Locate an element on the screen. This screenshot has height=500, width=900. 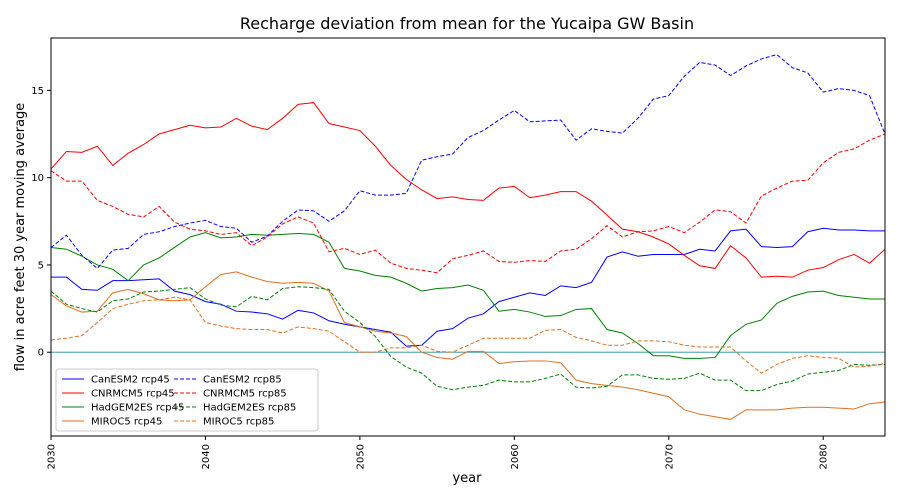
x-tick-label: 2030 is located at coordinates (52, 456).